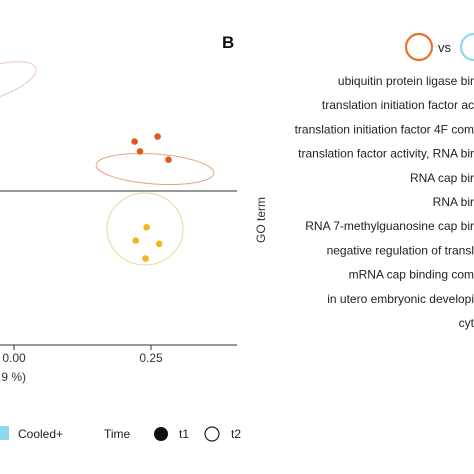 This screenshot has width=474, height=474. Describe the element at coordinates (398, 105) in the screenshot. I see `go-term-label-1: translation initiation factor ac` at that location.